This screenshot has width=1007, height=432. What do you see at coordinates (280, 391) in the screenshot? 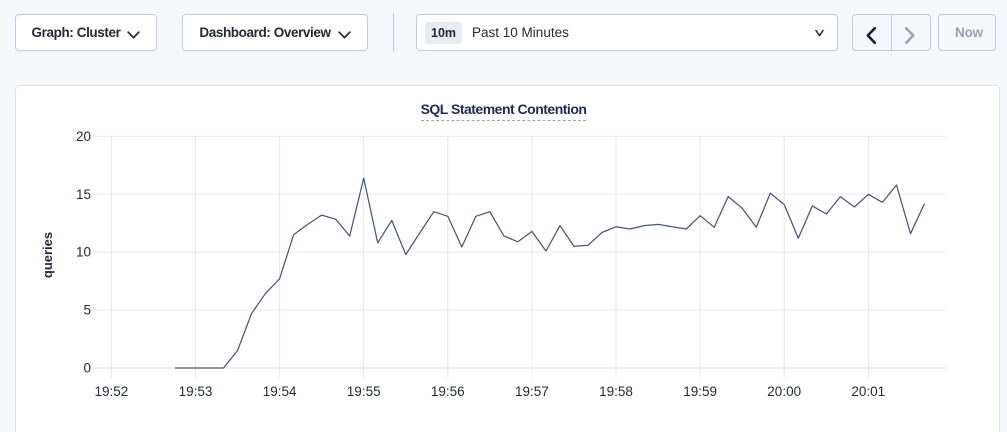
I see `svg-text: 19:54` at bounding box center [280, 391].